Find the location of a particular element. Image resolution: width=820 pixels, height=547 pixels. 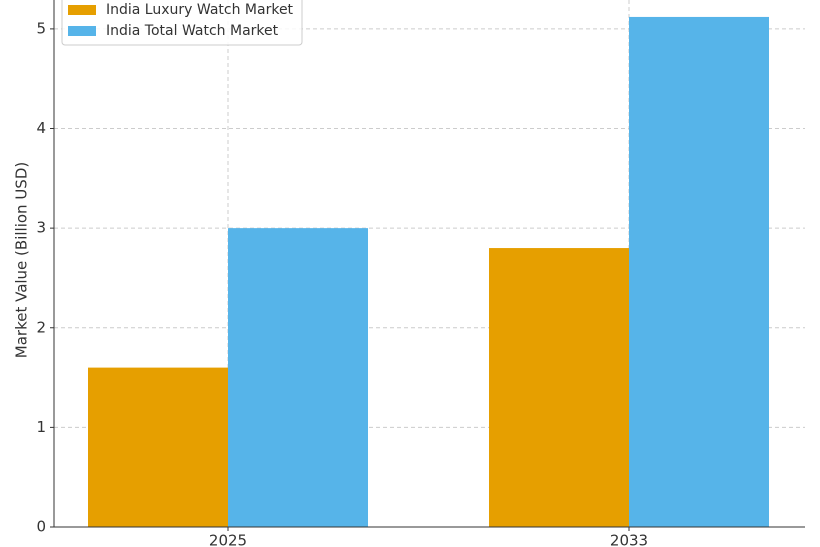

y-tick-label: 3 is located at coordinates (41, 228).